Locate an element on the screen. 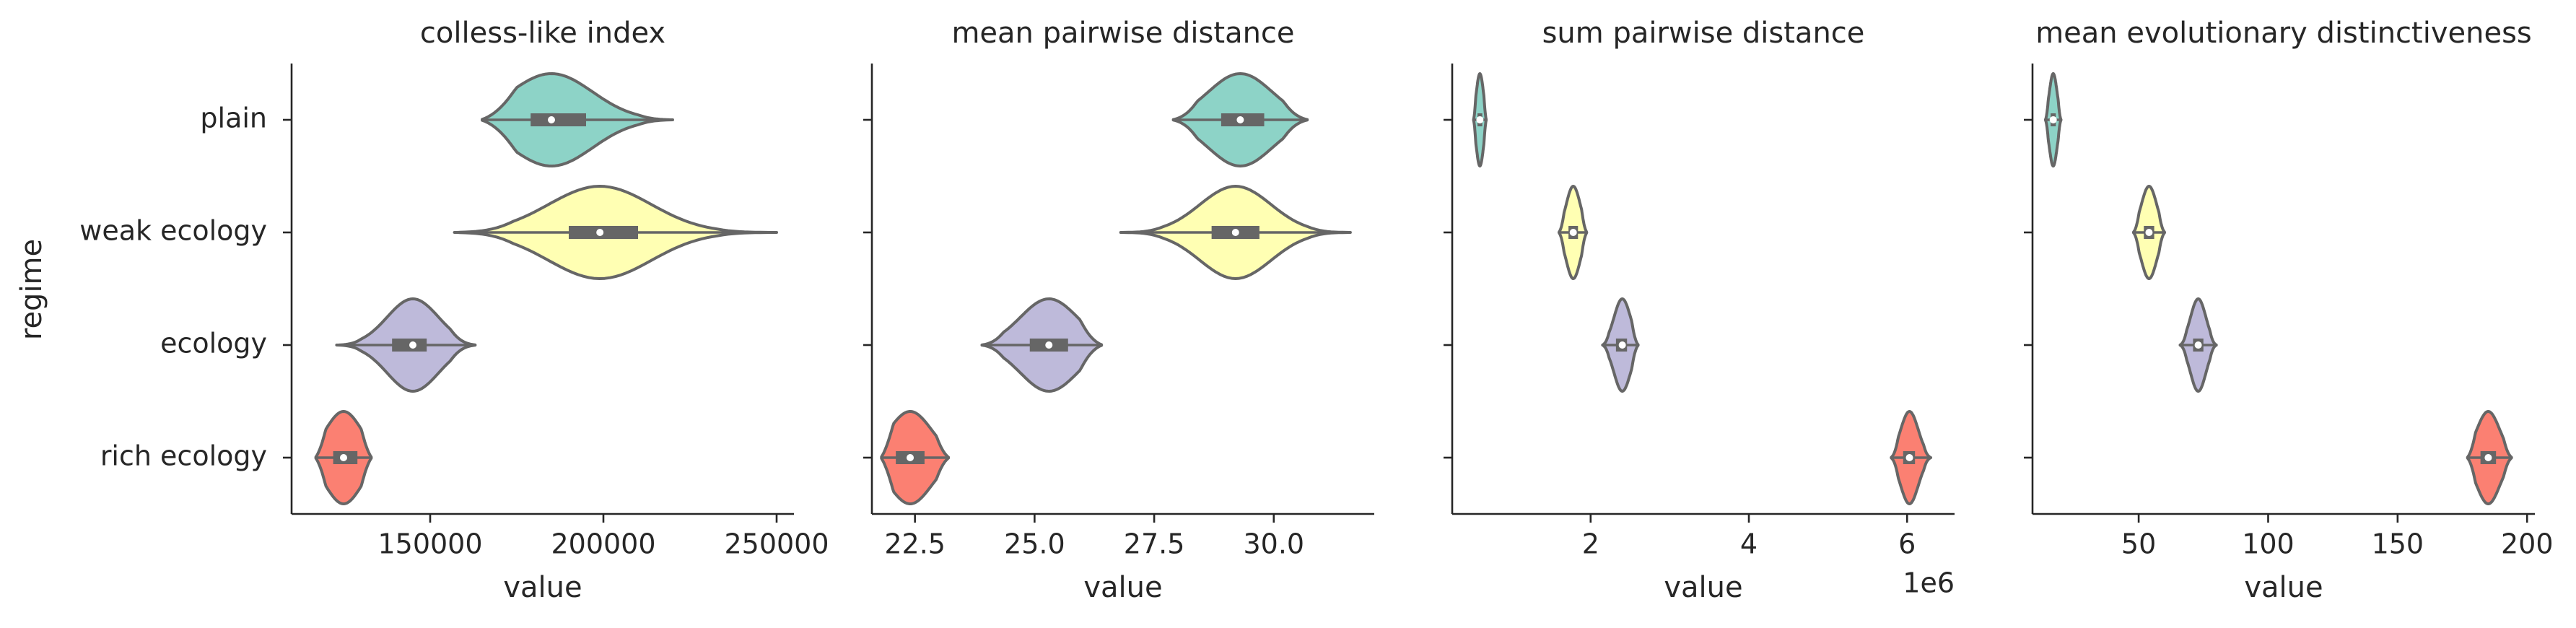  x-tick-label: 30.0 is located at coordinates (1273, 544).